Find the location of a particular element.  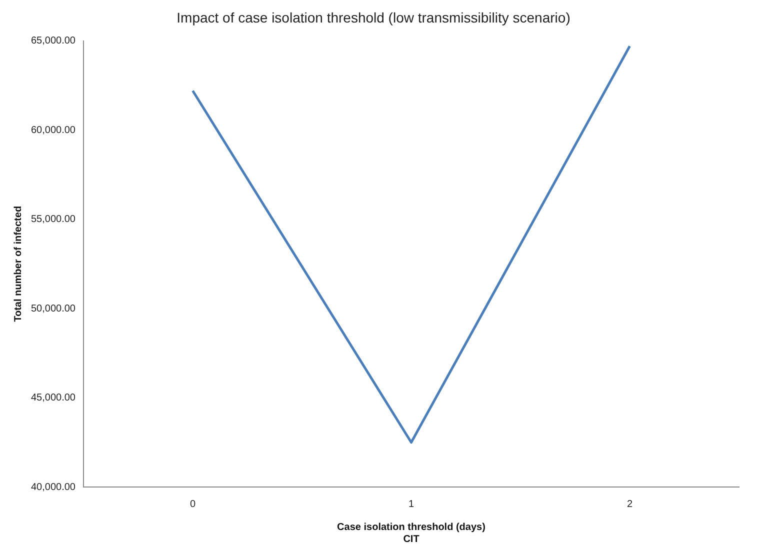

x-tick-label: 2 is located at coordinates (629, 504).